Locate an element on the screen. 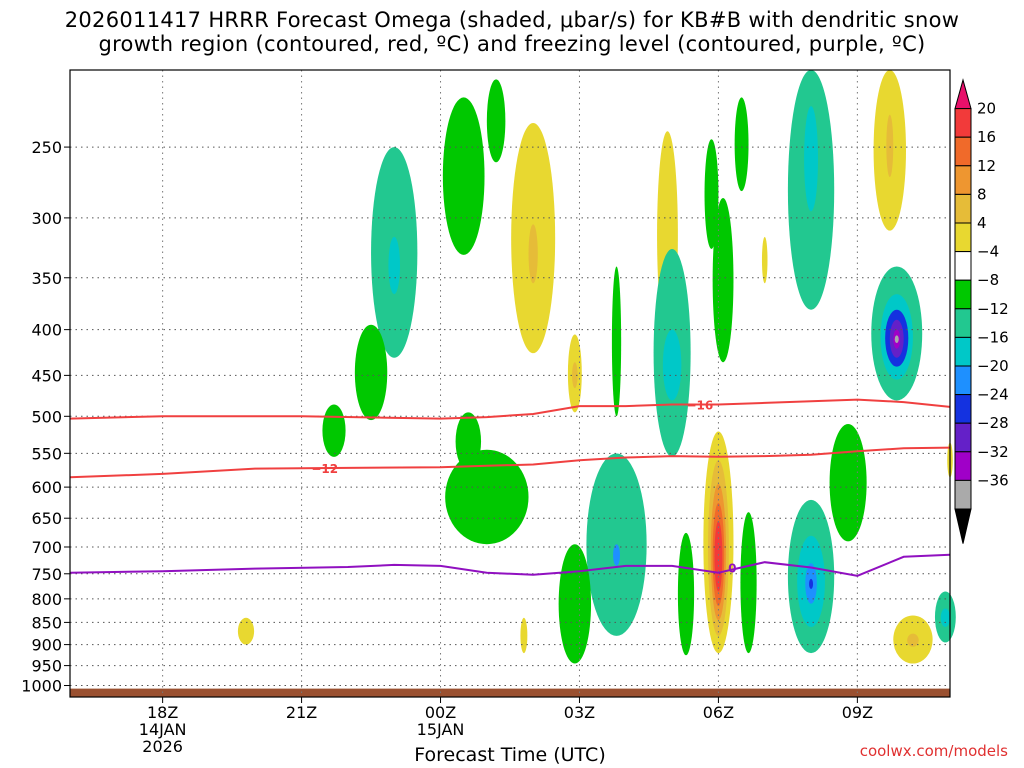  colorbar-label-7: −12 is located at coordinates (993, 309).